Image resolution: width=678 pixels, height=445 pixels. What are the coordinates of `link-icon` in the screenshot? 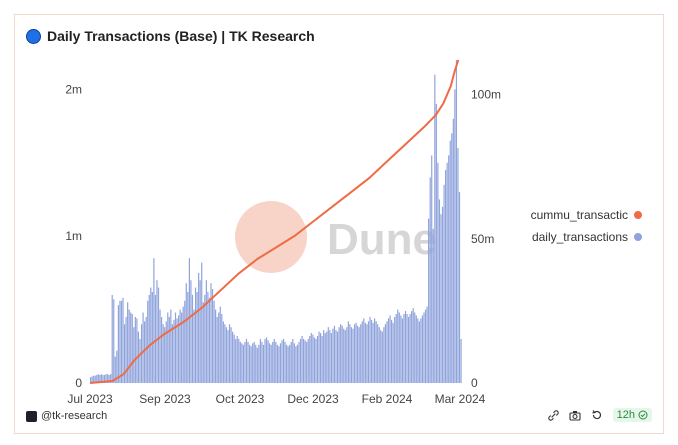 It's located at (553, 415).